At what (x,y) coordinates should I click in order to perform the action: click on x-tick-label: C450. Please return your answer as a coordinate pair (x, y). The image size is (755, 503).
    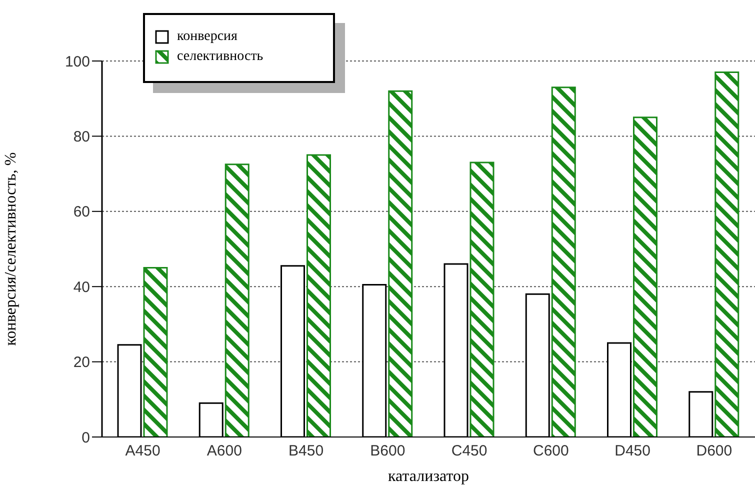
    Looking at the image, I should click on (469, 451).